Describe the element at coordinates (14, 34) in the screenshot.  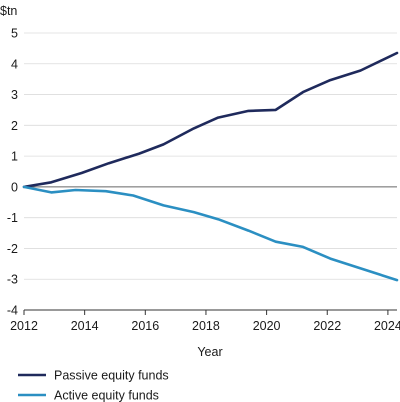
I see `y-tick-label: 5` at that location.